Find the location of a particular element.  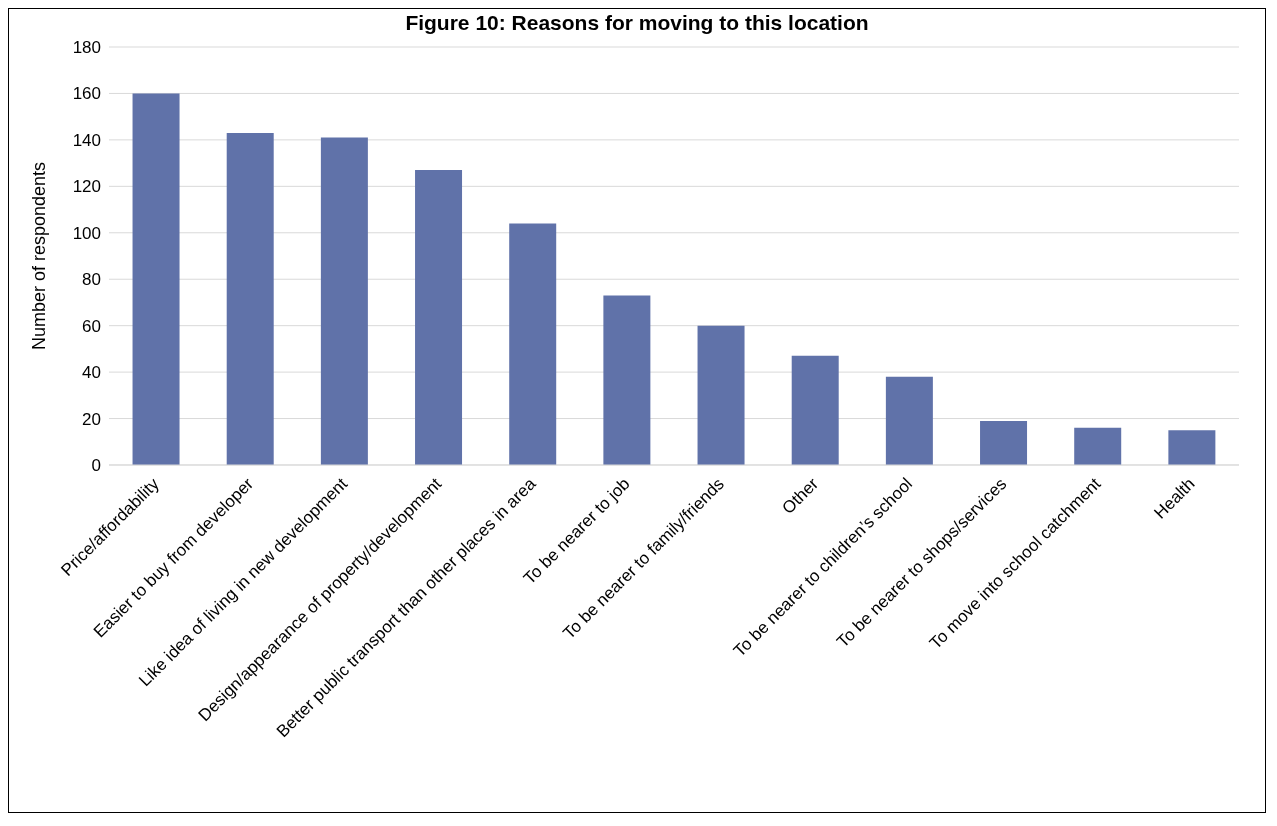

y-tick-label: 20 is located at coordinates (91, 419).